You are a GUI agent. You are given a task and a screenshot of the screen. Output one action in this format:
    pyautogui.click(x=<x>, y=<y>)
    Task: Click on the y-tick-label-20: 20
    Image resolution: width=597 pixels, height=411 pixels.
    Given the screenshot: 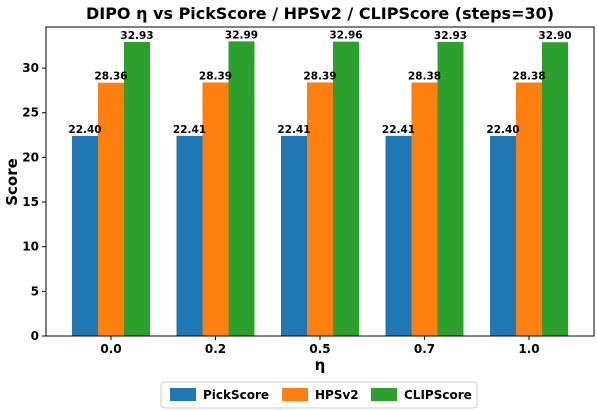 What is the action you would take?
    pyautogui.click(x=30, y=157)
    